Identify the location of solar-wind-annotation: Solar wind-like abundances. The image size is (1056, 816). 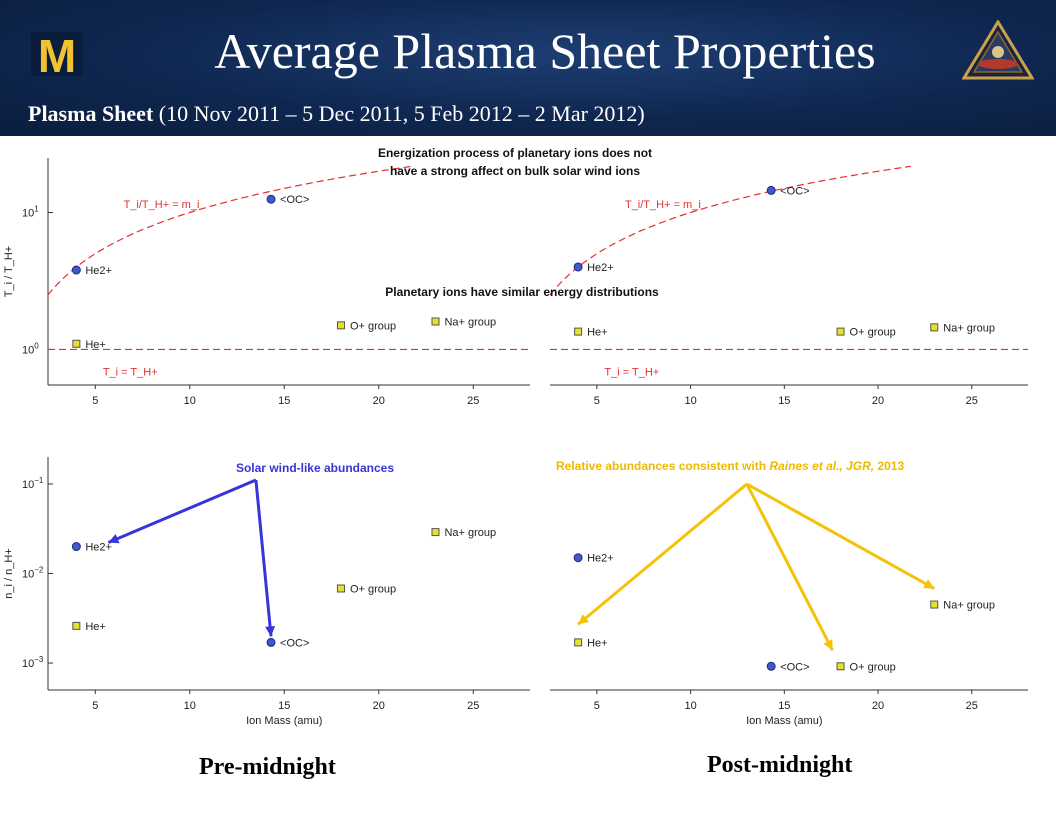
(315, 468).